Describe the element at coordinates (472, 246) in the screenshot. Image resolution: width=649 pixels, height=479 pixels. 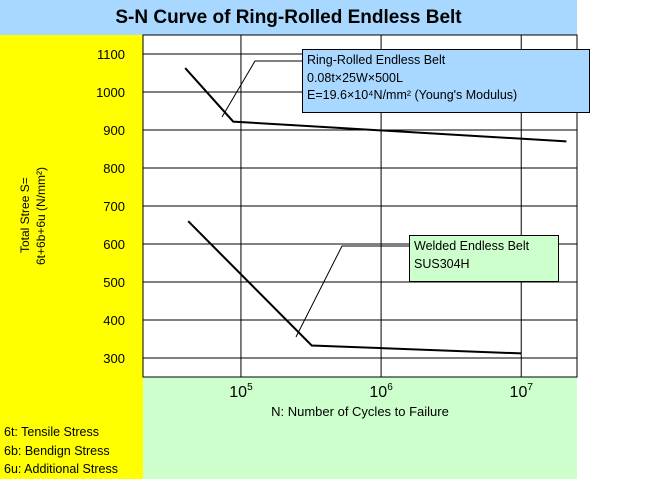
I see `annotation-welded-title: Welded Endless Belt` at that location.